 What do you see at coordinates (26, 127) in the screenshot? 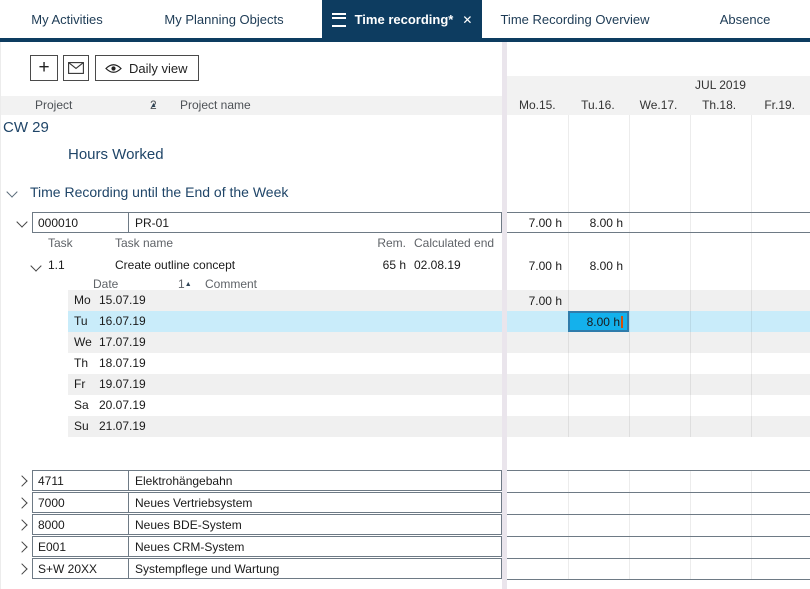
I see `calendar-week-title: CW 29` at bounding box center [26, 127].